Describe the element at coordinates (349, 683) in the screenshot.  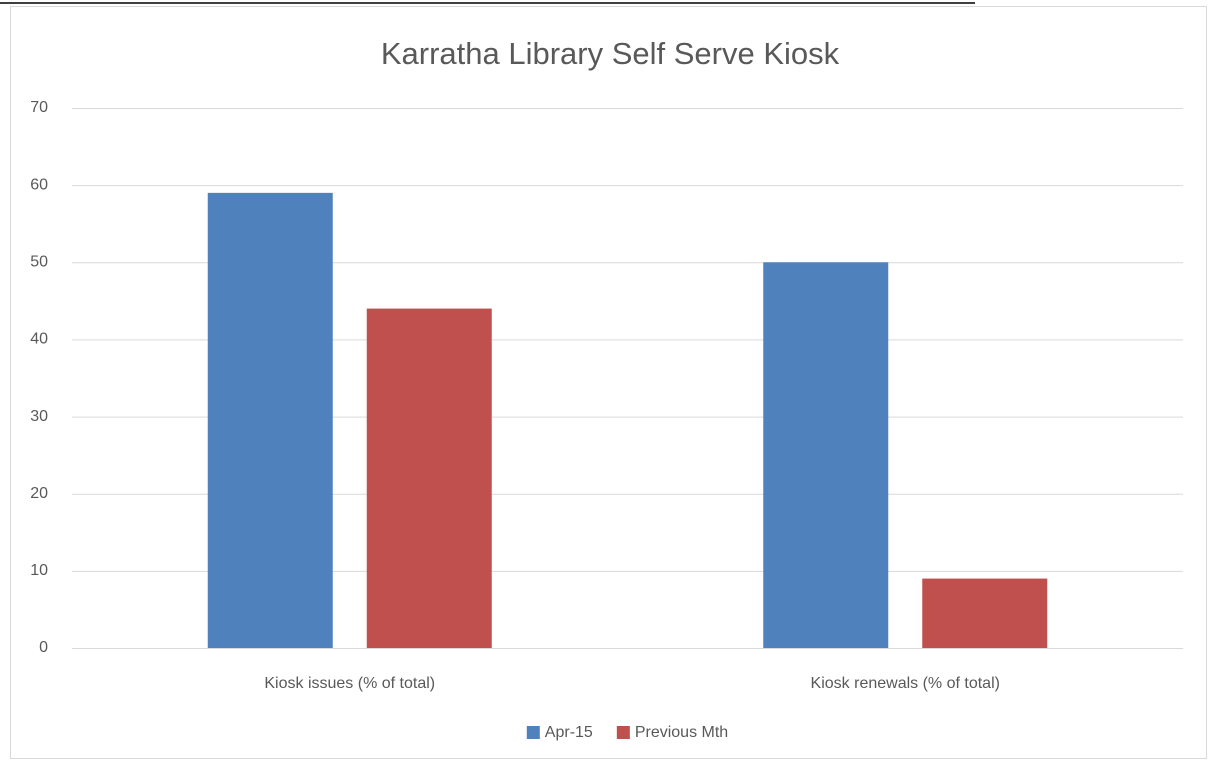
I see `x-tick-label: Kiosk issues (% of total)` at that location.